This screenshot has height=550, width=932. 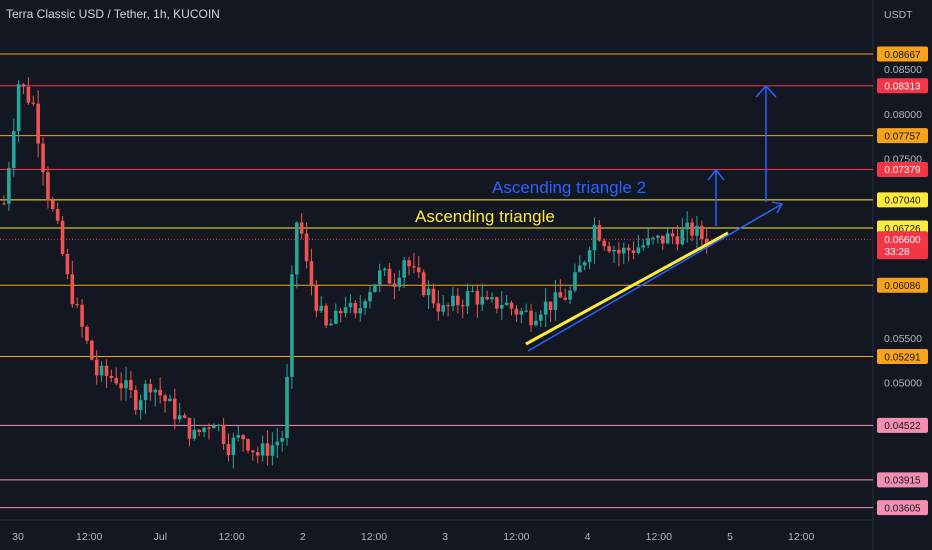 What do you see at coordinates (903, 339) in the screenshot?
I see `y-tick-label: 0.05500` at bounding box center [903, 339].